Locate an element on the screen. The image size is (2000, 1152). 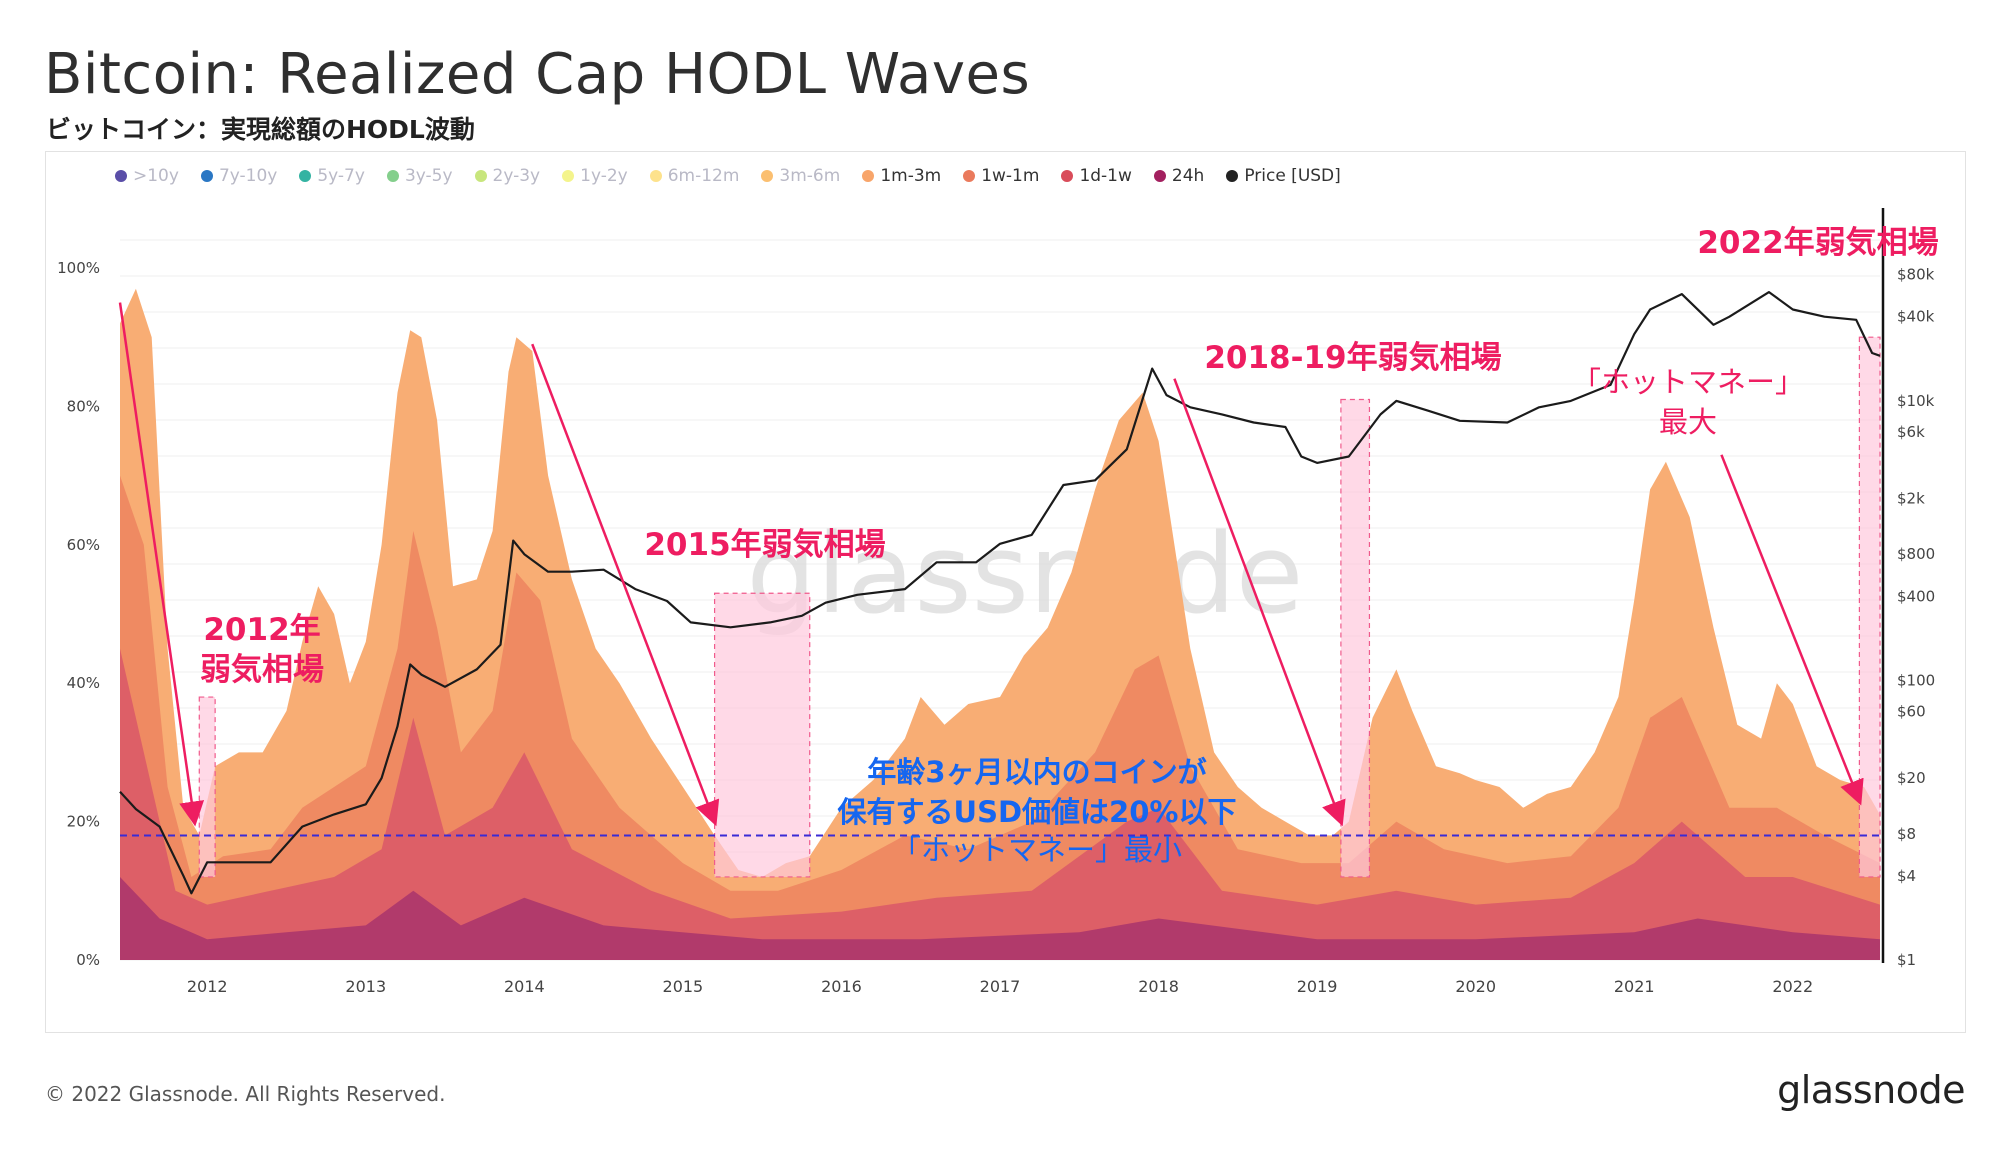
watermark-text: glassnode is located at coordinates (1025, 574).